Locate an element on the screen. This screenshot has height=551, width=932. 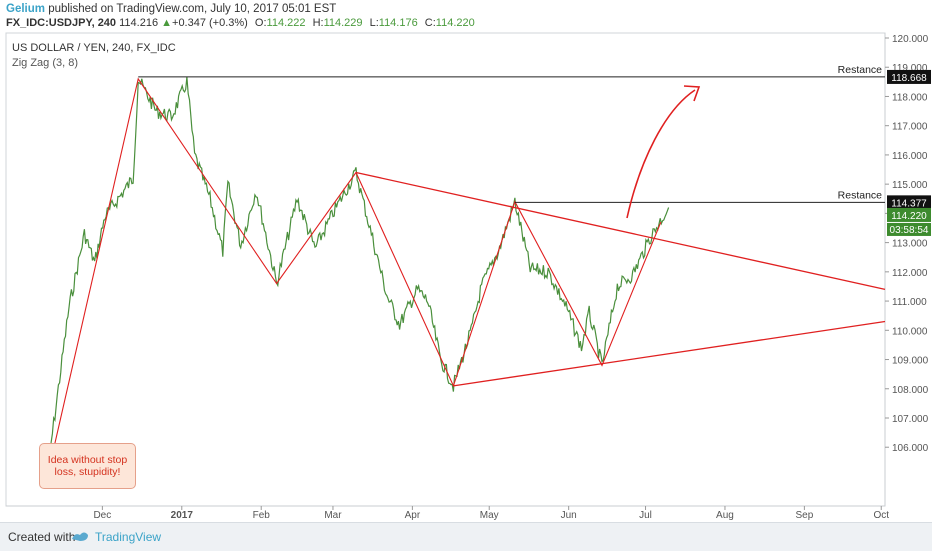
y-tick-label: 106.000 is located at coordinates (910, 448).